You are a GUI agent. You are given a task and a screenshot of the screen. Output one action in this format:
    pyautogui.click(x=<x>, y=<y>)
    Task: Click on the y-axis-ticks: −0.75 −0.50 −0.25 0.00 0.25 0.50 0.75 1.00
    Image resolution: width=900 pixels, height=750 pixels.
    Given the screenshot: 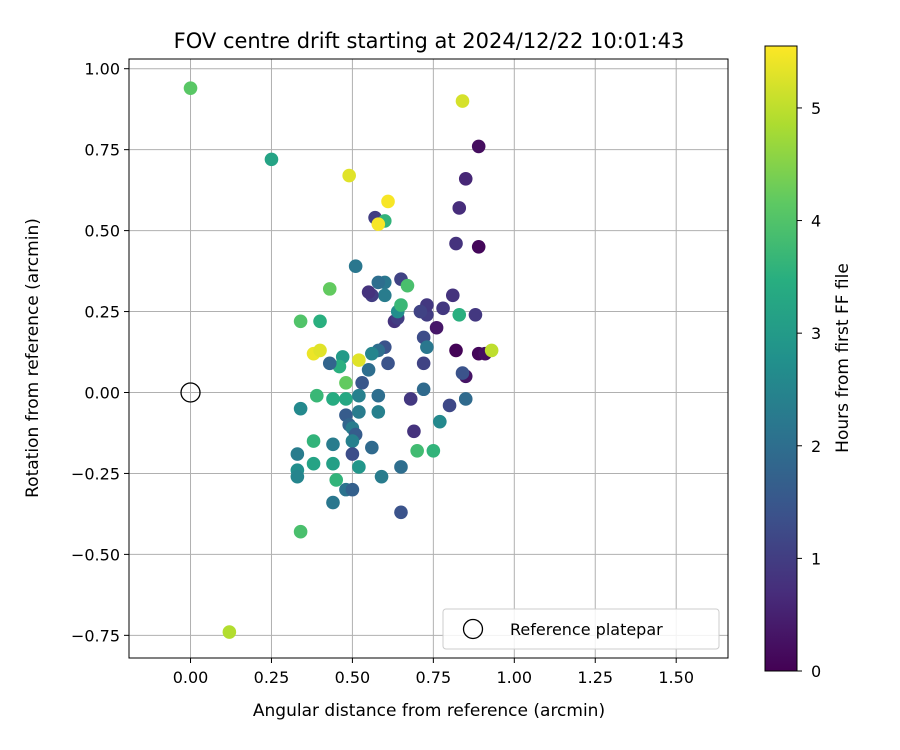 What is the action you would take?
    pyautogui.click(x=100, y=352)
    